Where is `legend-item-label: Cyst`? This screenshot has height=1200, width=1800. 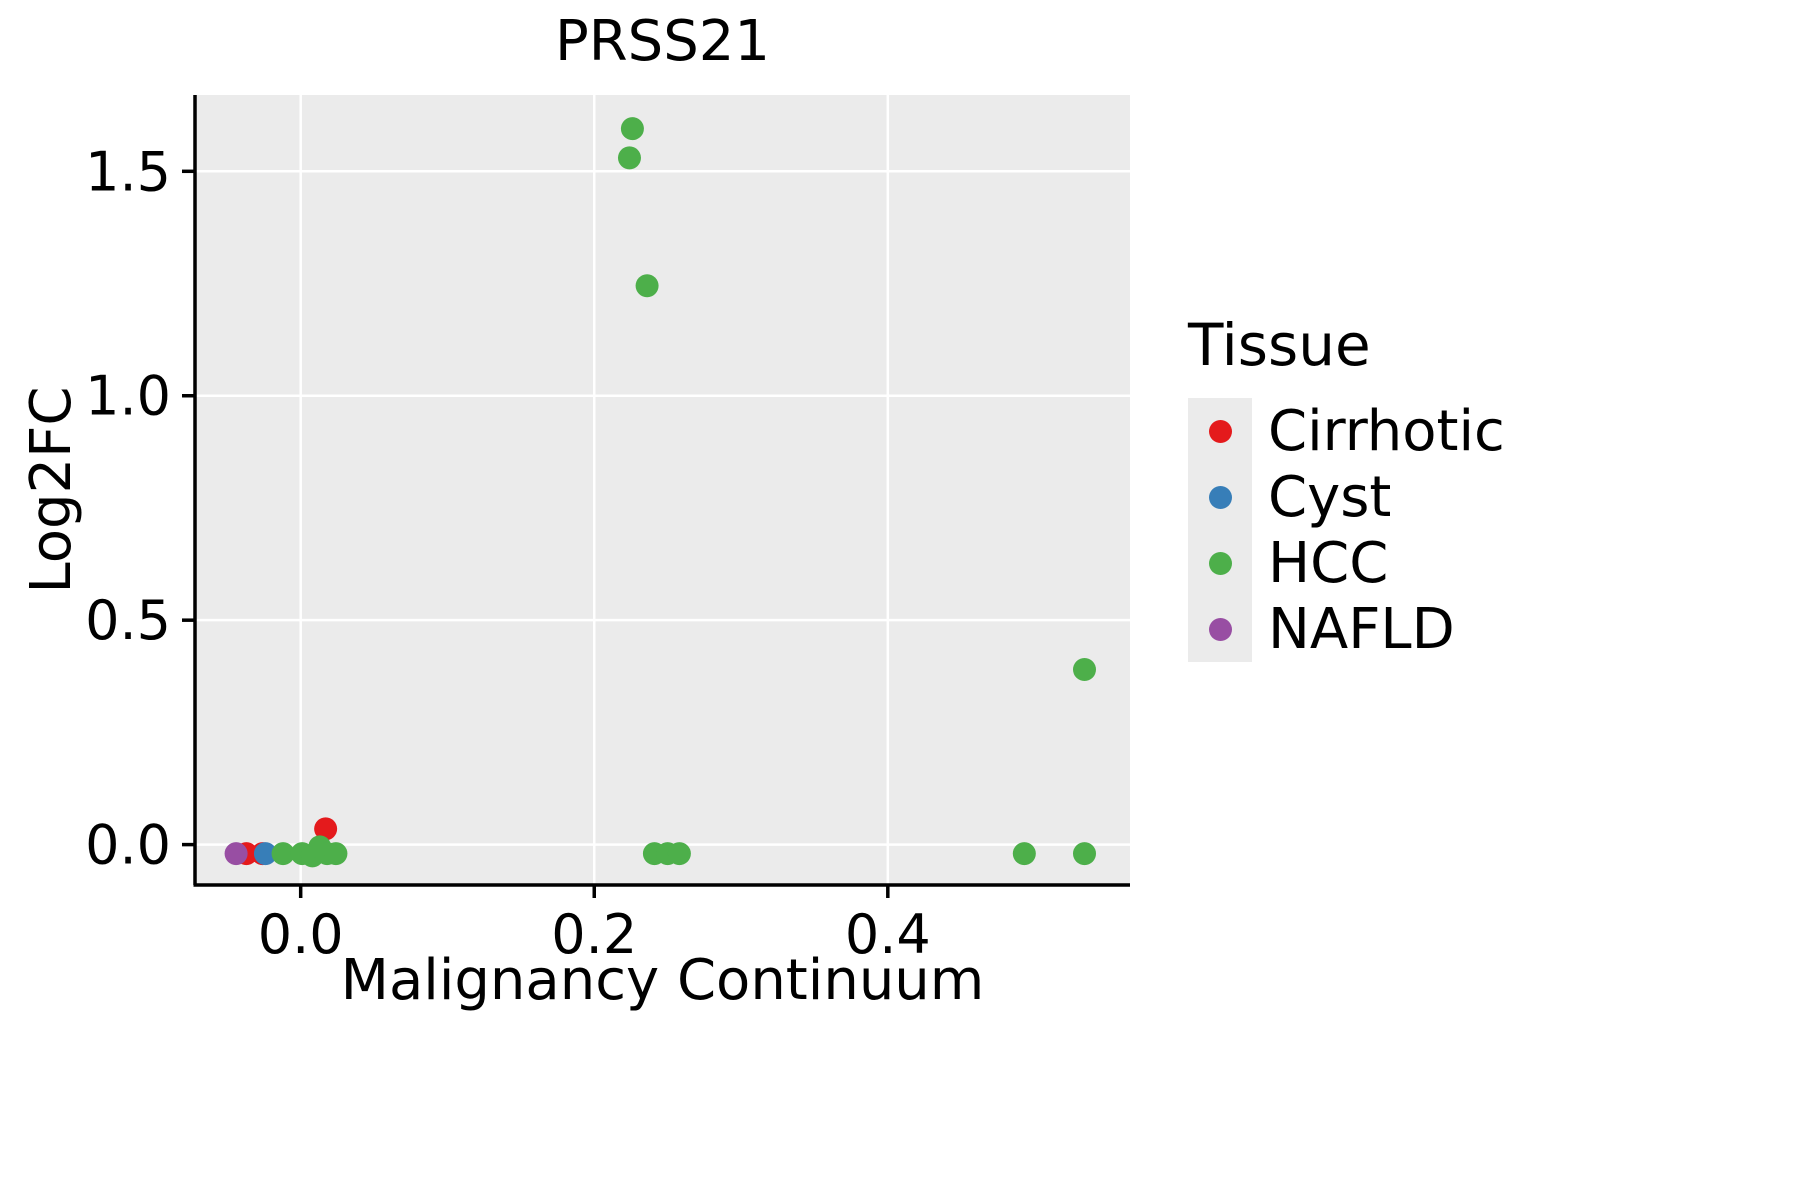
legend-item-label: Cyst is located at coordinates (1330, 497).